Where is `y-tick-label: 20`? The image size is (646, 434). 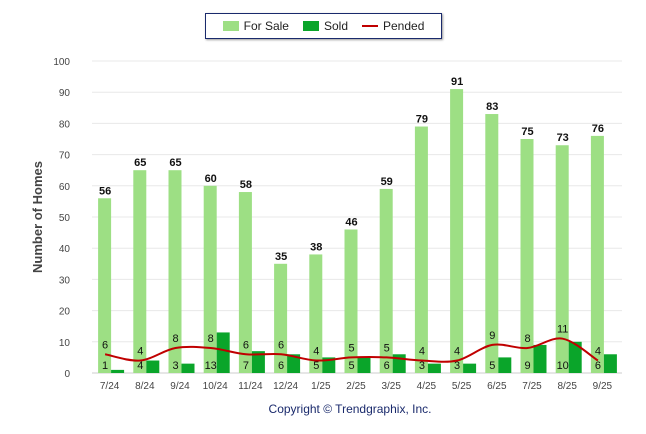
y-tick-label: 20 is located at coordinates (65, 312).